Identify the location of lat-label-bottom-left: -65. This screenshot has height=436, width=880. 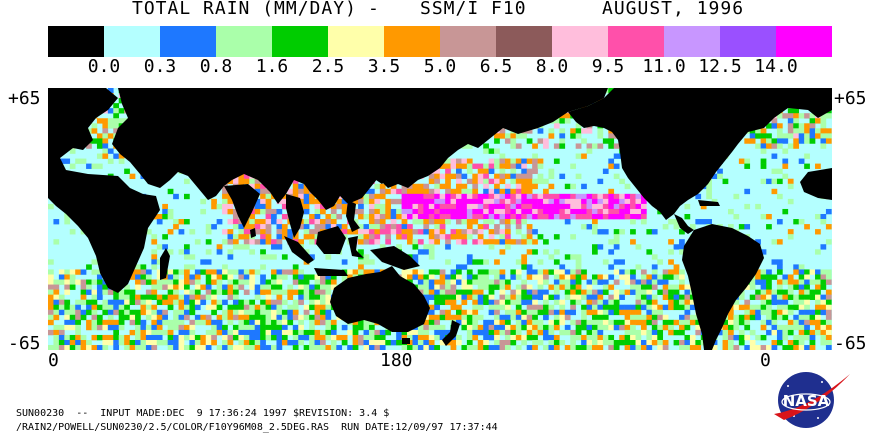
(24, 343).